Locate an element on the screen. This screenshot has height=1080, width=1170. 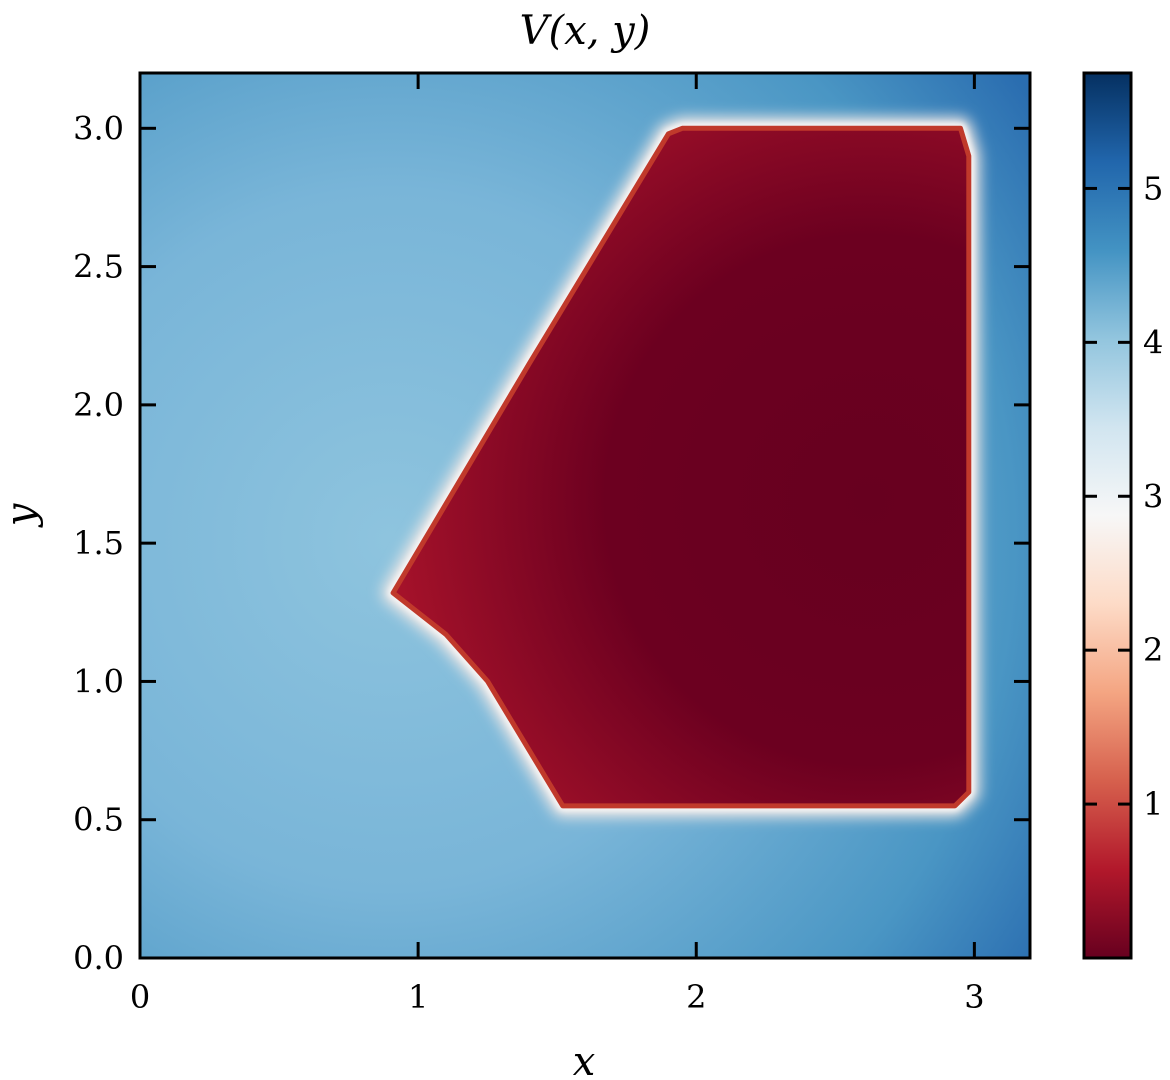
x-axis-label: x is located at coordinates (584, 1059).